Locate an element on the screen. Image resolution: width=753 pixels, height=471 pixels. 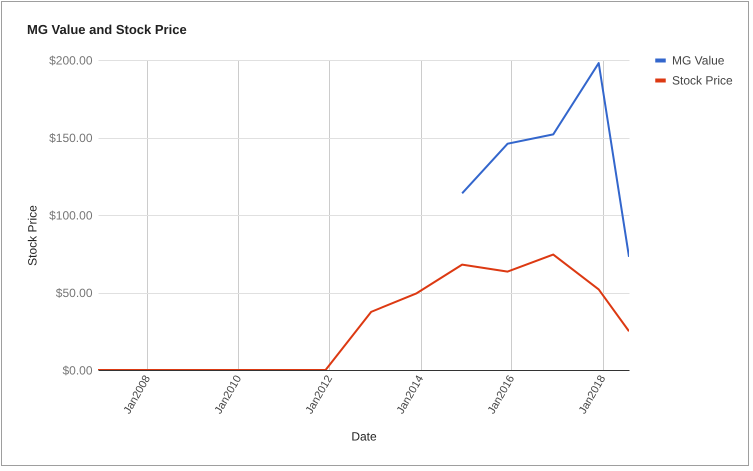
legend-label: MG Value is located at coordinates (698, 61).